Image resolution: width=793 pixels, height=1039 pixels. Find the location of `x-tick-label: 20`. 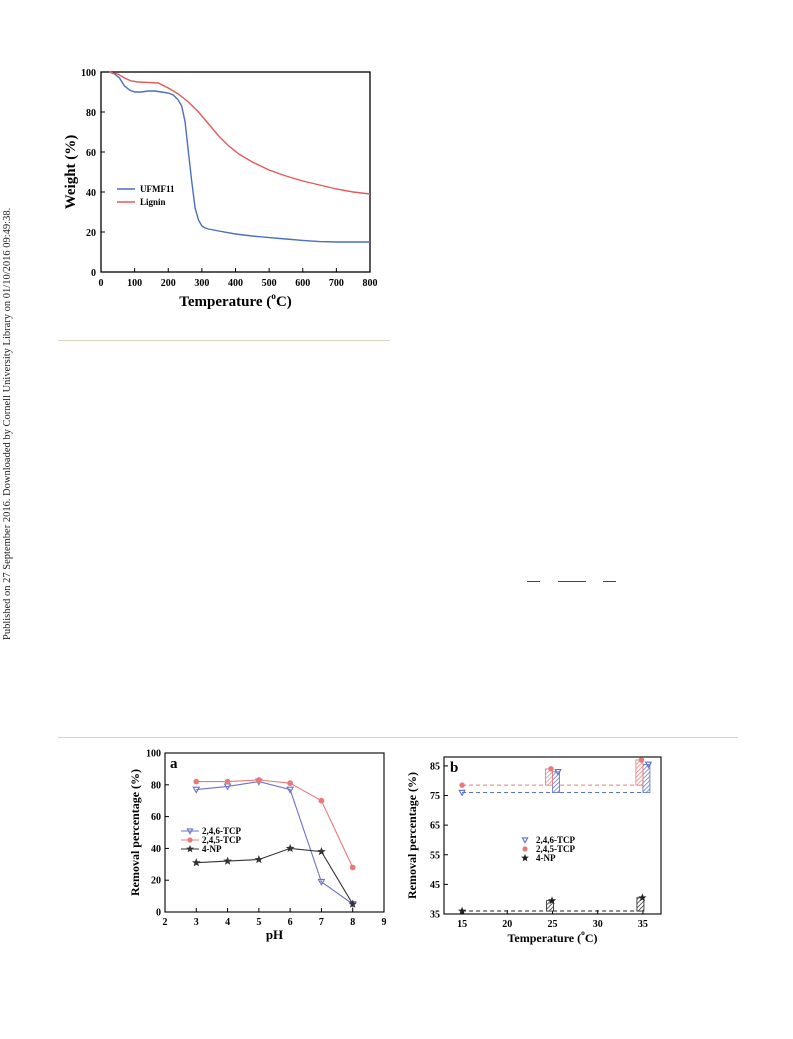

x-tick-label: 20 is located at coordinates (507, 924).